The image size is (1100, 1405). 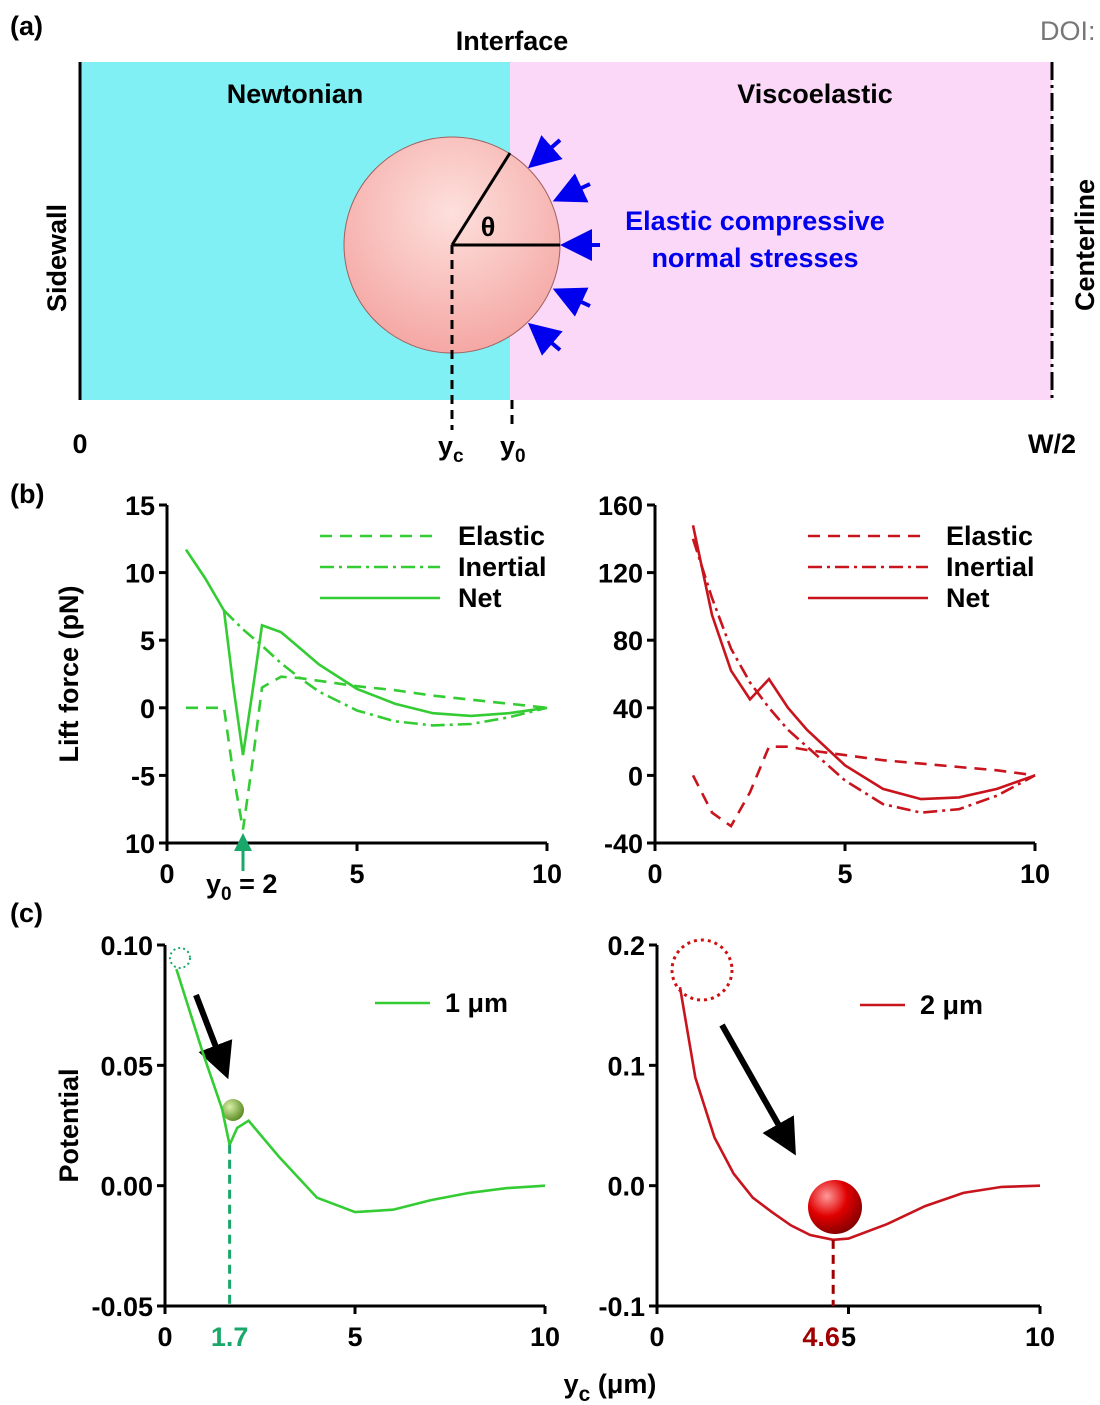 What do you see at coordinates (626, 1187) in the screenshot?
I see `y-tick-label: 0.0` at bounding box center [626, 1187].